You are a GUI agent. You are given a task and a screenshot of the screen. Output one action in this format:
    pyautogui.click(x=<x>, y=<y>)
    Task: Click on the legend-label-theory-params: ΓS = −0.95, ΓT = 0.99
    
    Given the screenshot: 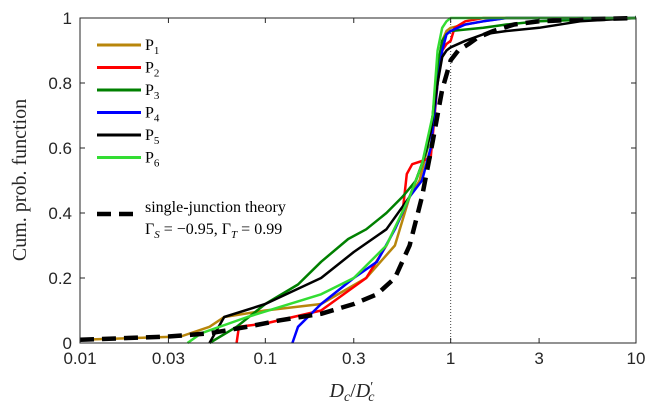 What is the action you would take?
    pyautogui.click(x=213, y=231)
    